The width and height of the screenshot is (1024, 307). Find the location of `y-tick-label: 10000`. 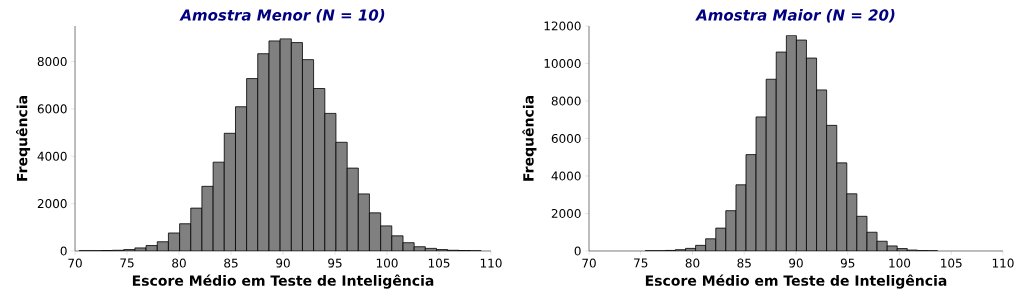

y-tick-label: 10000 is located at coordinates (562, 63).